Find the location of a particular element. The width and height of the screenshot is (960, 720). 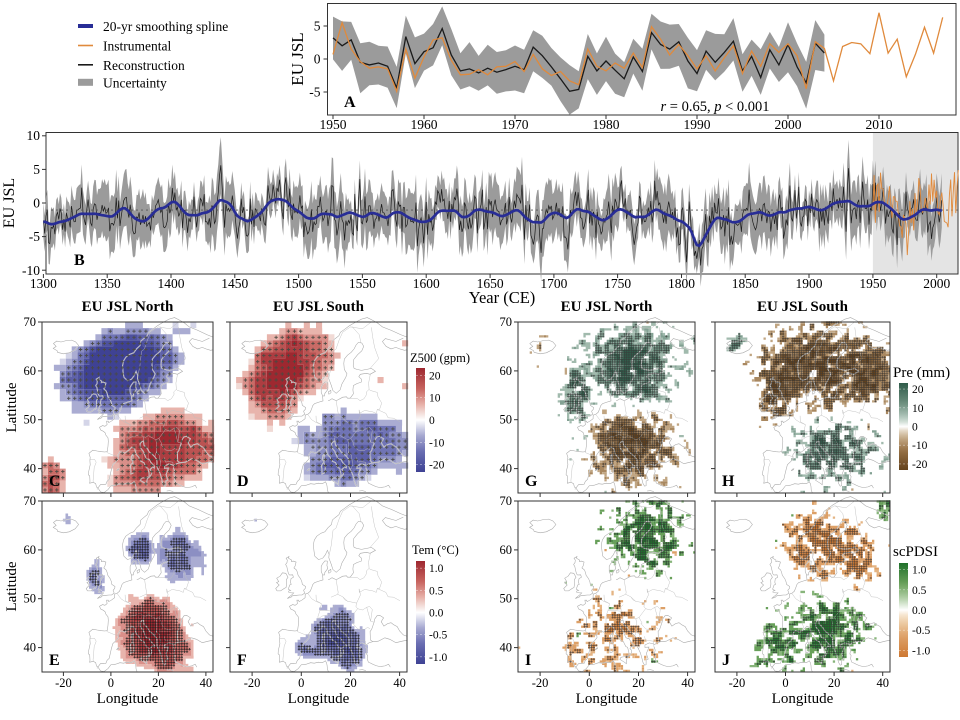

svg-text: 1980 is located at coordinates (606, 124).